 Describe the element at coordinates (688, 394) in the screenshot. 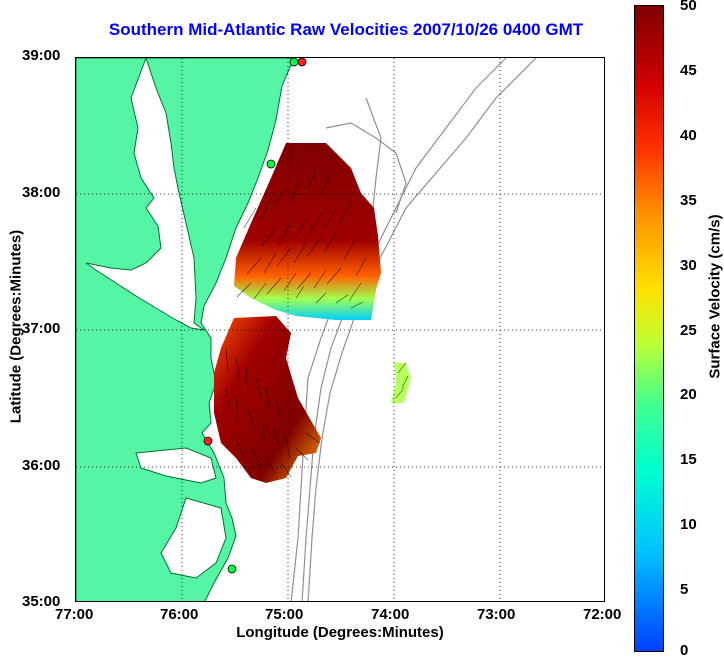

I see `colorbar-tick-label: 20` at that location.